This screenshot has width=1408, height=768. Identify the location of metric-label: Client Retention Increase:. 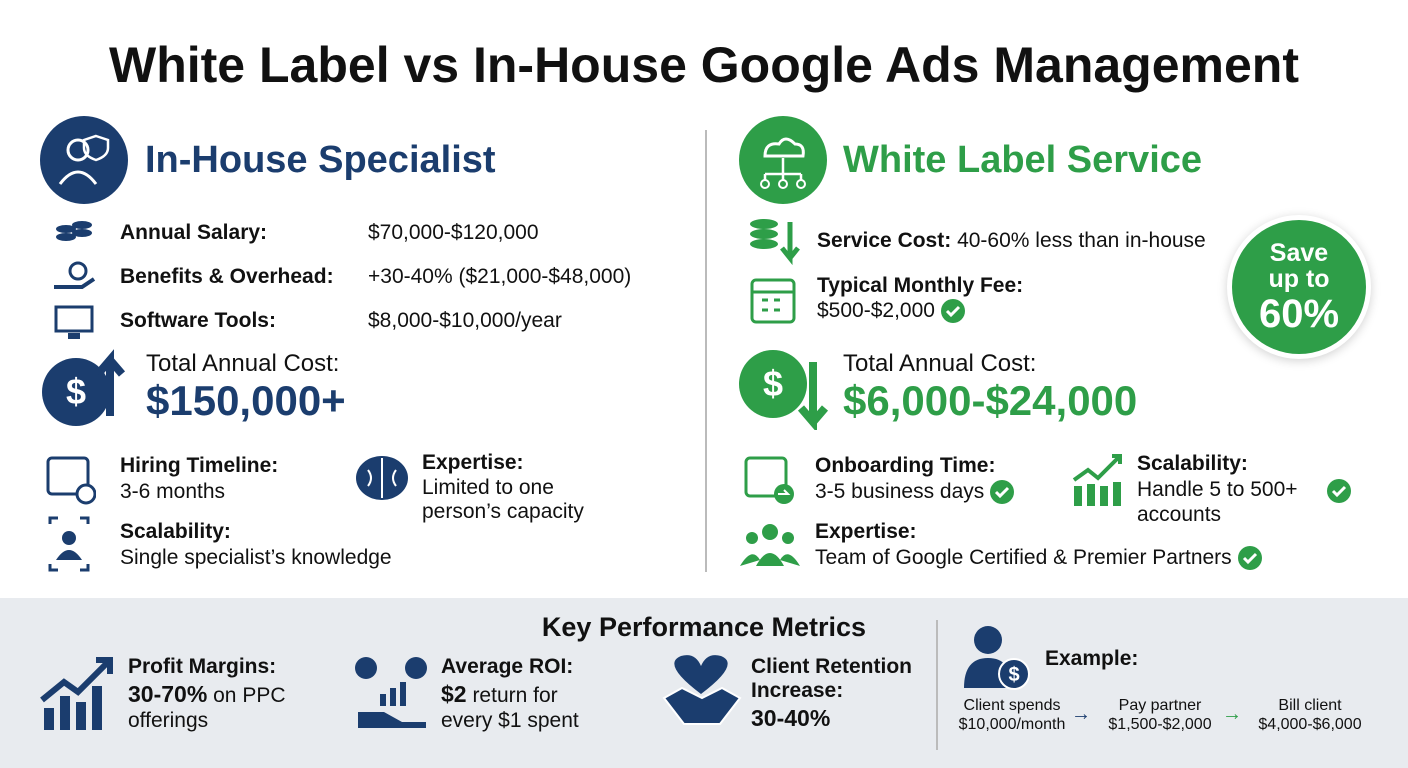
(831, 678).